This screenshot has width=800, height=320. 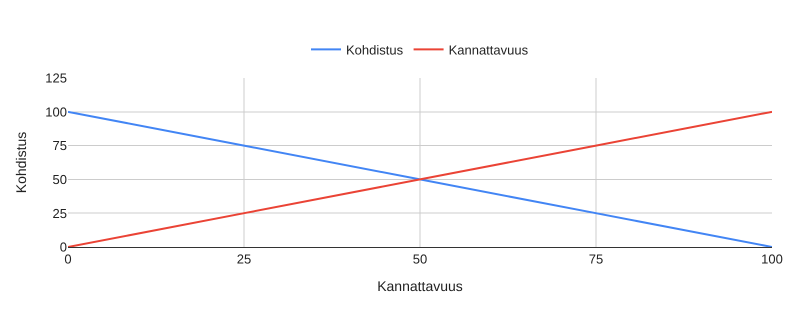 What do you see at coordinates (63, 247) in the screenshot?
I see `y-tick-label: 0` at bounding box center [63, 247].